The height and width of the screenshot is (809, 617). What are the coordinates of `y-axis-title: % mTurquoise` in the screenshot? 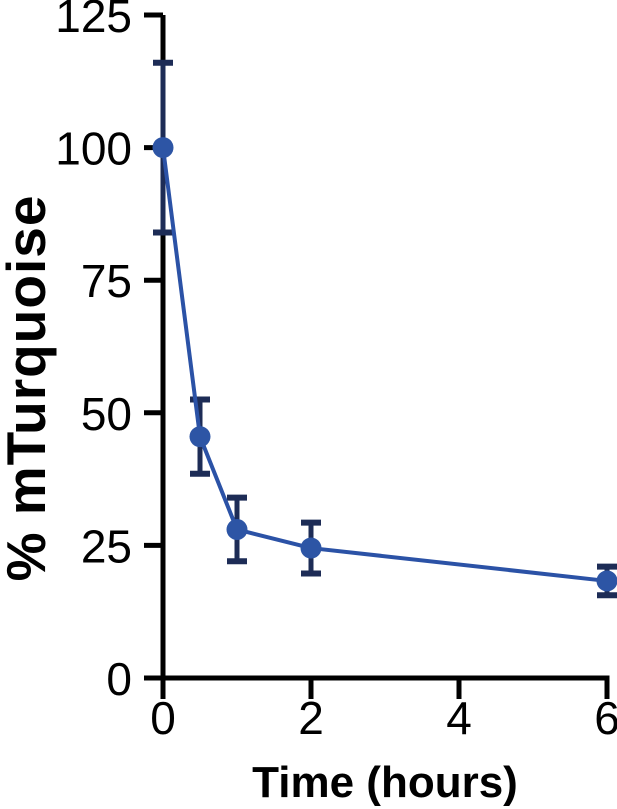 It's located at (28, 388).